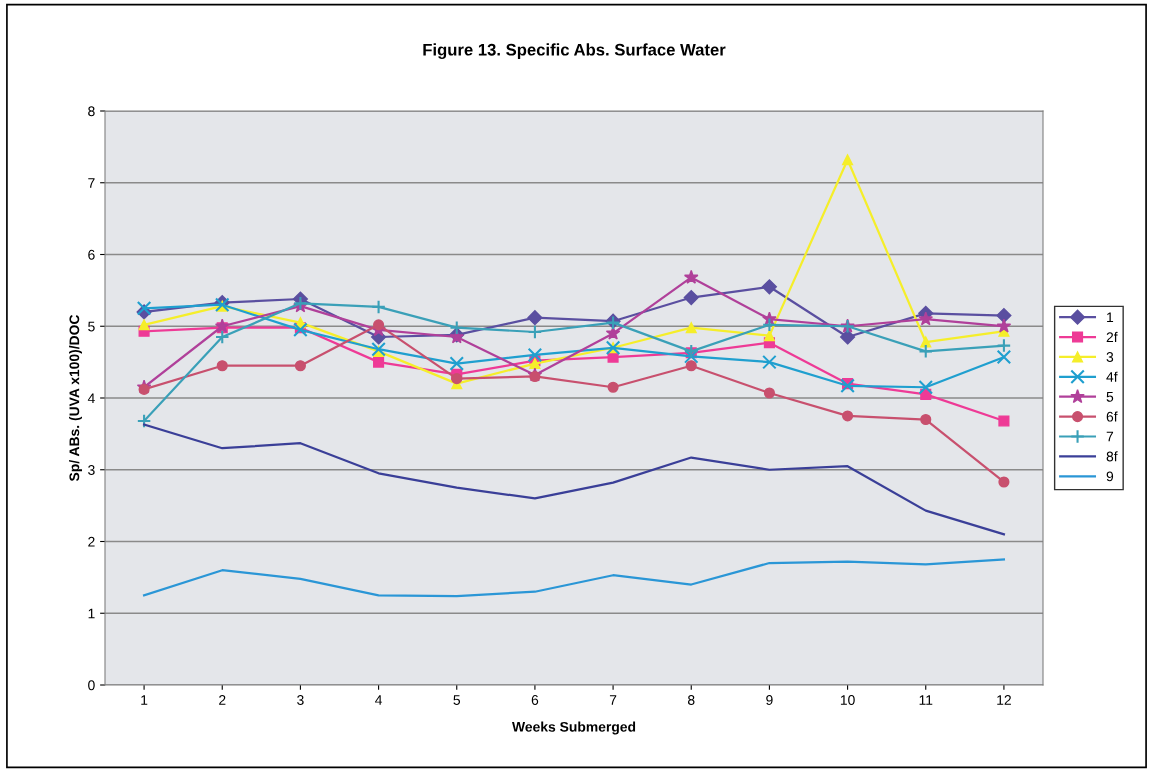 The width and height of the screenshot is (1153, 772). What do you see at coordinates (574, 728) in the screenshot?
I see `x-axis-title: Weeks Submerged` at bounding box center [574, 728].